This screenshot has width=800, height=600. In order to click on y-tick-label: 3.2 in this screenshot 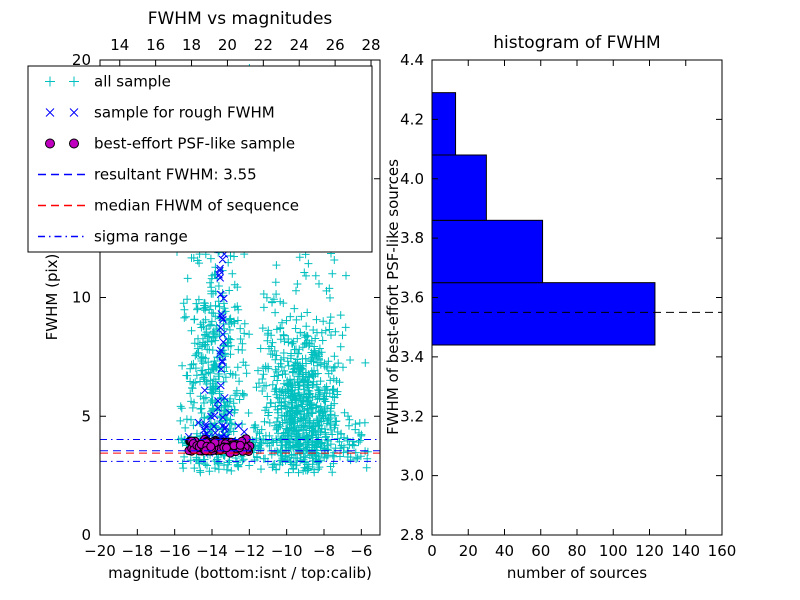, I will do `click(412, 416)`.